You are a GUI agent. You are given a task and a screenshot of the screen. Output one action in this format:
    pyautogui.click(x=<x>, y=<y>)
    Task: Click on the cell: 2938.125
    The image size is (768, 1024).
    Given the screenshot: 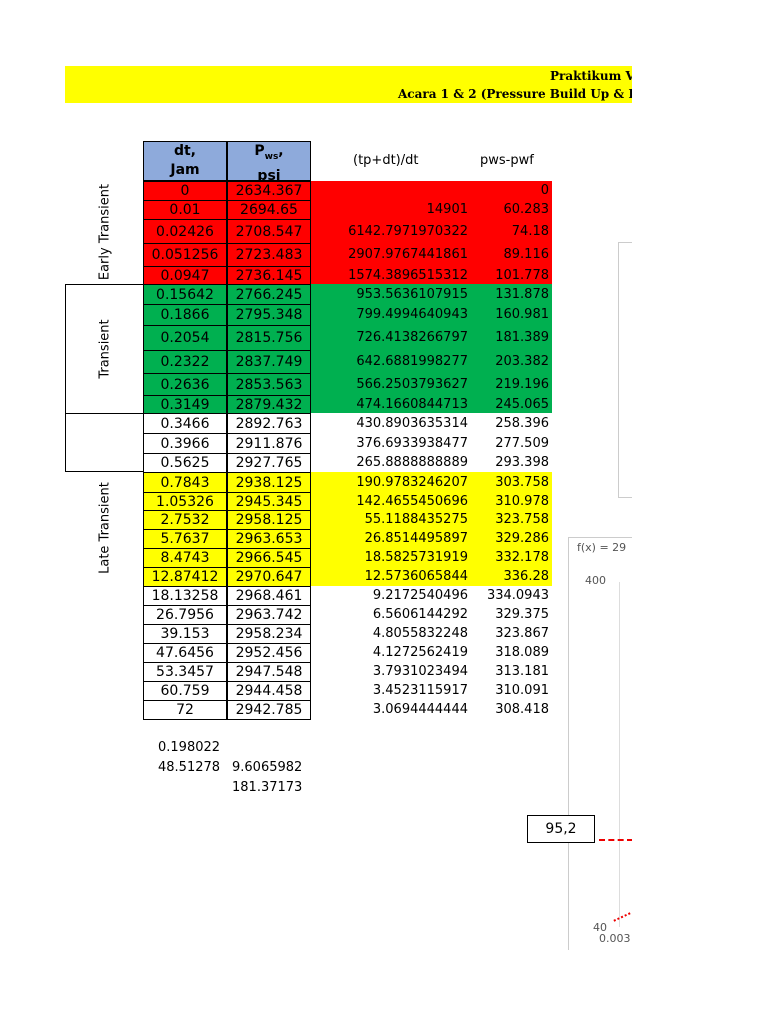 What is the action you would take?
    pyautogui.click(x=269, y=482)
    